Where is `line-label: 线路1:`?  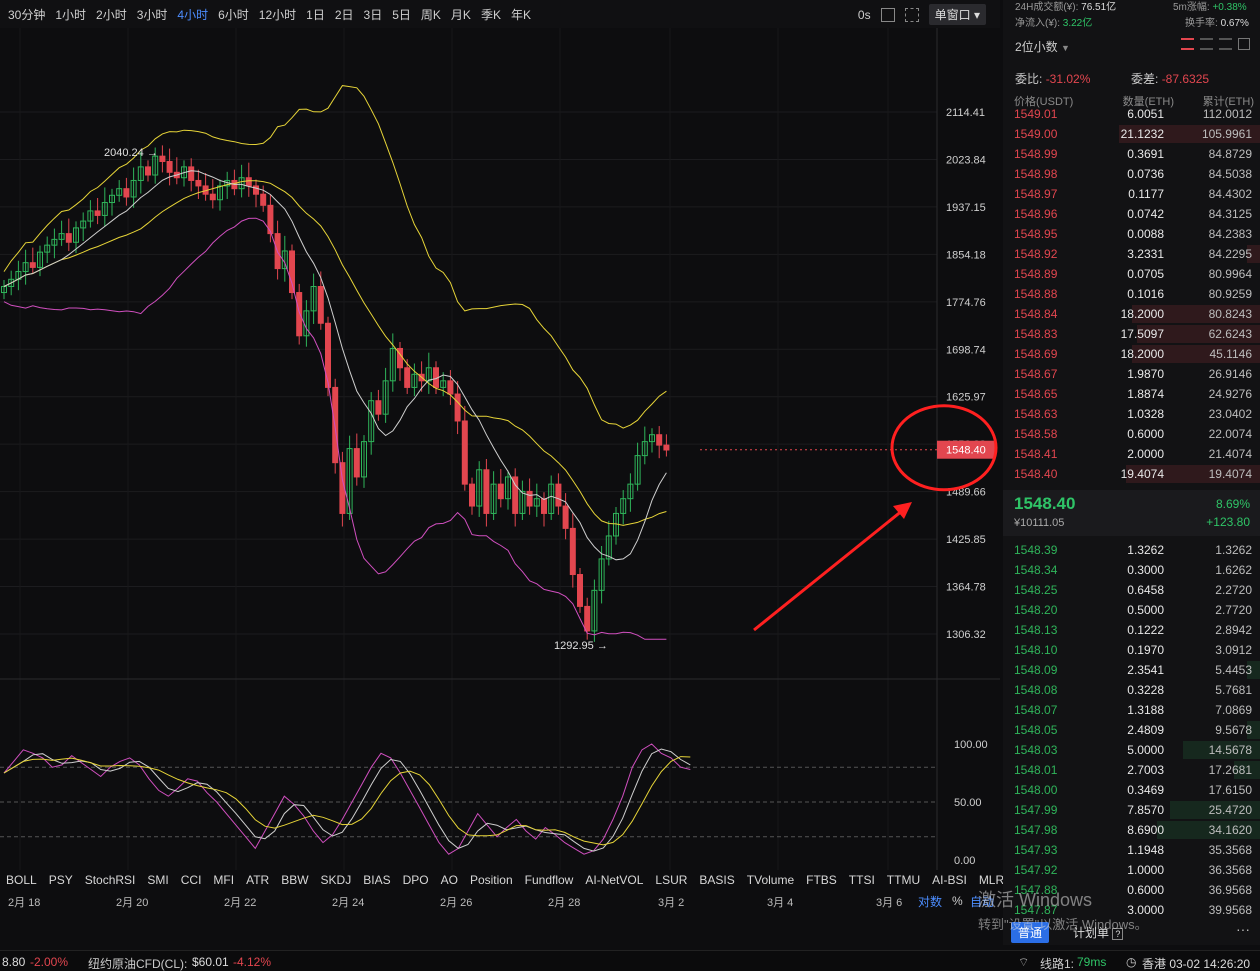
line-label: 线路1: is located at coordinates (1057, 964).